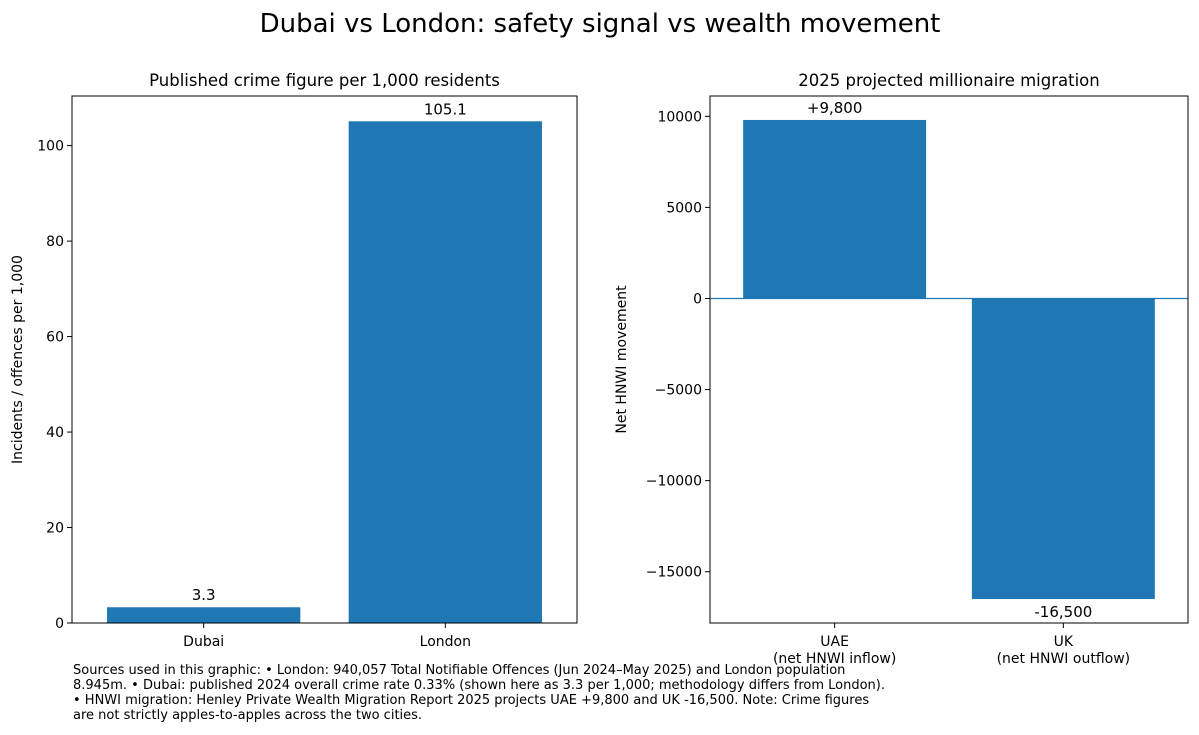  What do you see at coordinates (55, 529) in the screenshot?
I see `crime-y-tick-label: 20` at bounding box center [55, 529].